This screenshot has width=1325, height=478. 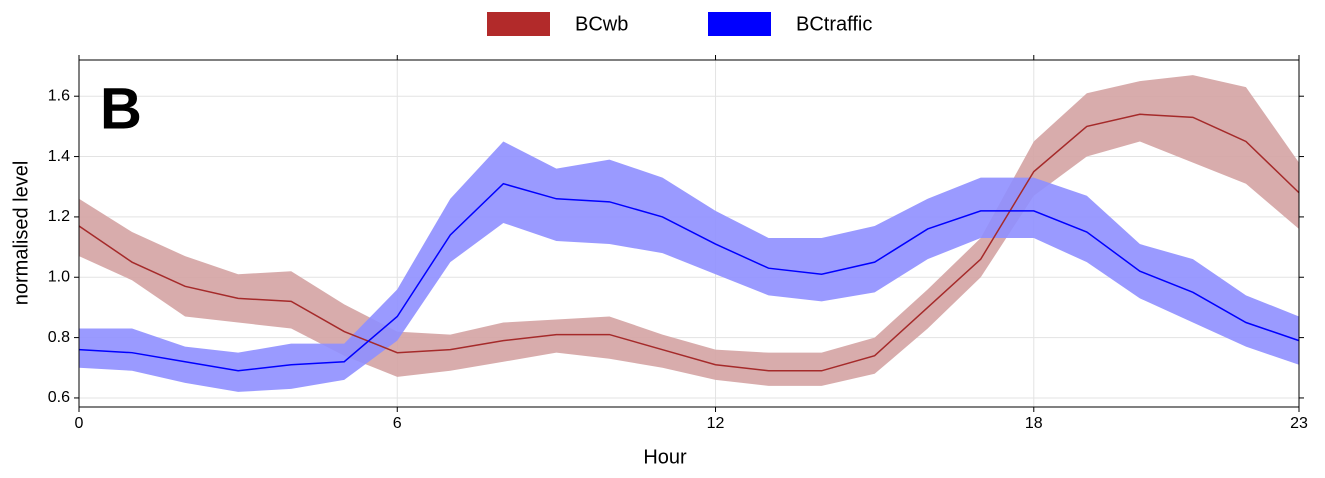 What do you see at coordinates (59, 337) in the screenshot?
I see `y-tick-label: 0.8` at bounding box center [59, 337].